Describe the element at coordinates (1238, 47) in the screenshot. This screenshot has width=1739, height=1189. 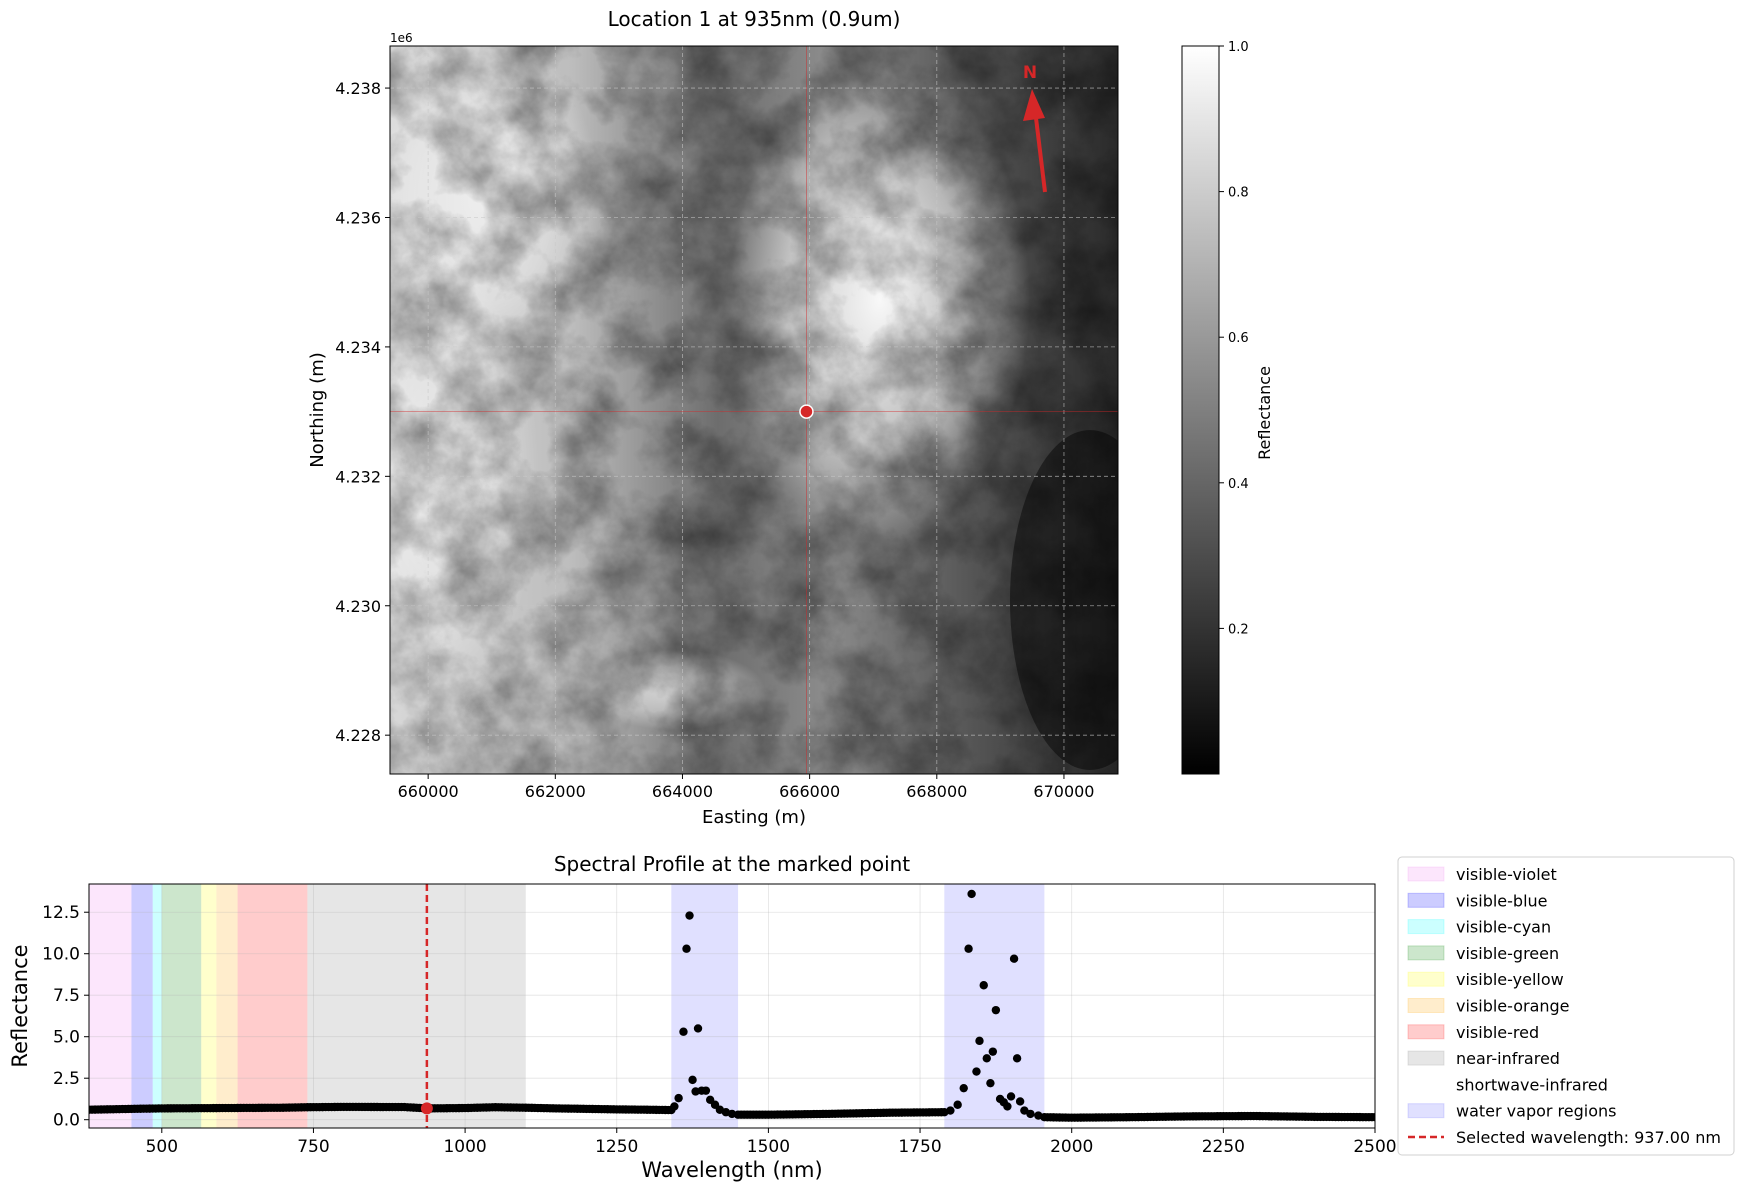
I see `colorbar-tick-label: 1.0` at that location.